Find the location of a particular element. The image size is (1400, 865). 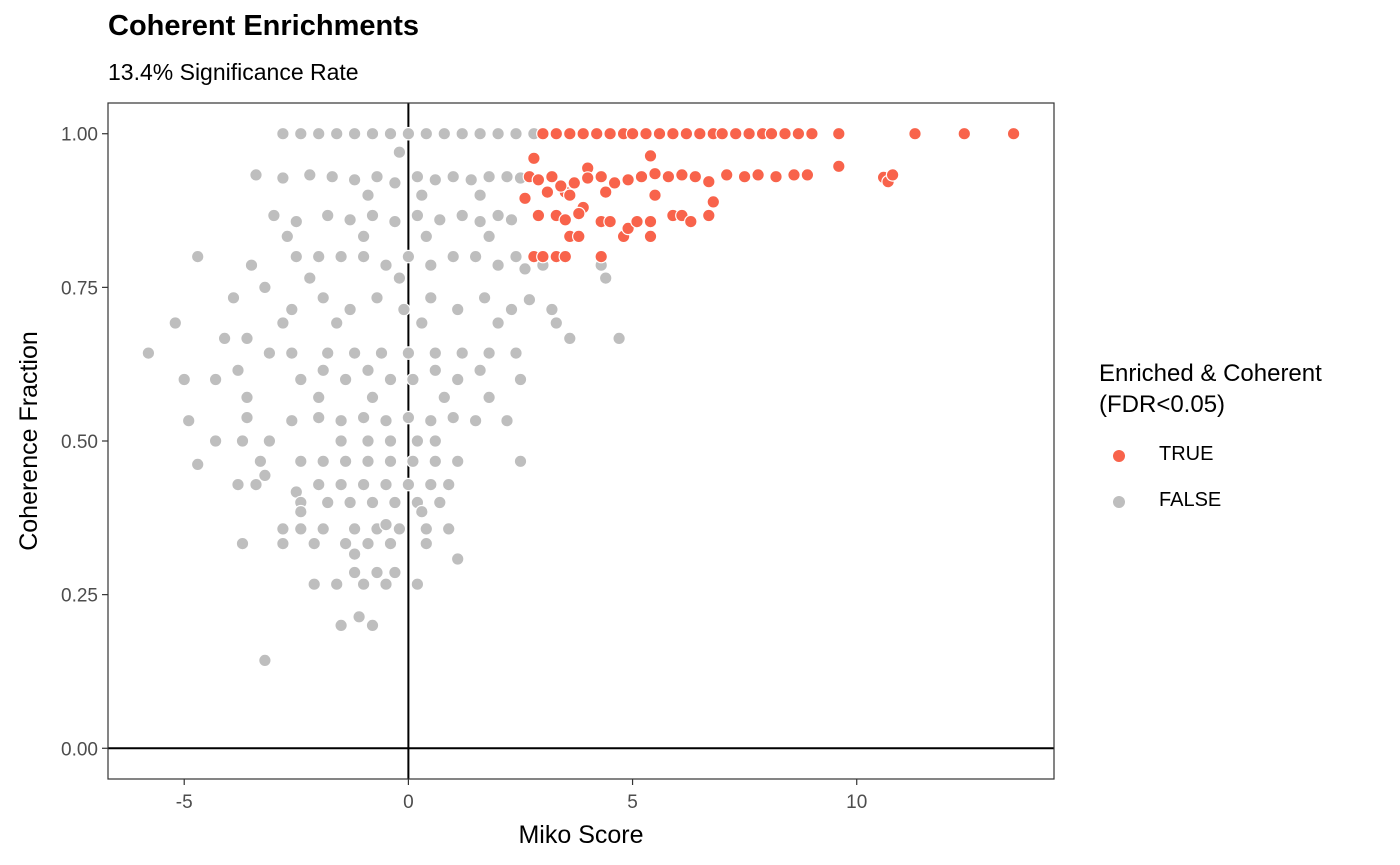

y-tick-label: 0.50 is located at coordinates (79, 442).